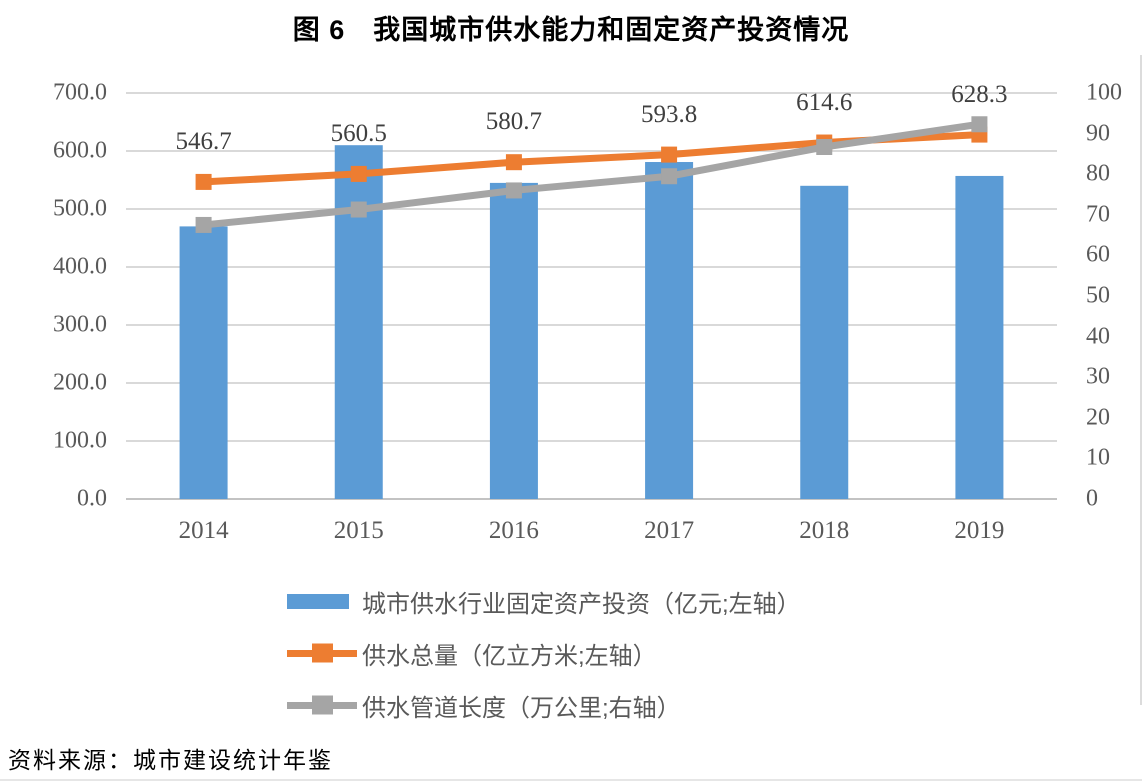 Image resolution: width=1142 pixels, height=781 pixels. I want to click on data-label: 560.5, so click(358, 133).